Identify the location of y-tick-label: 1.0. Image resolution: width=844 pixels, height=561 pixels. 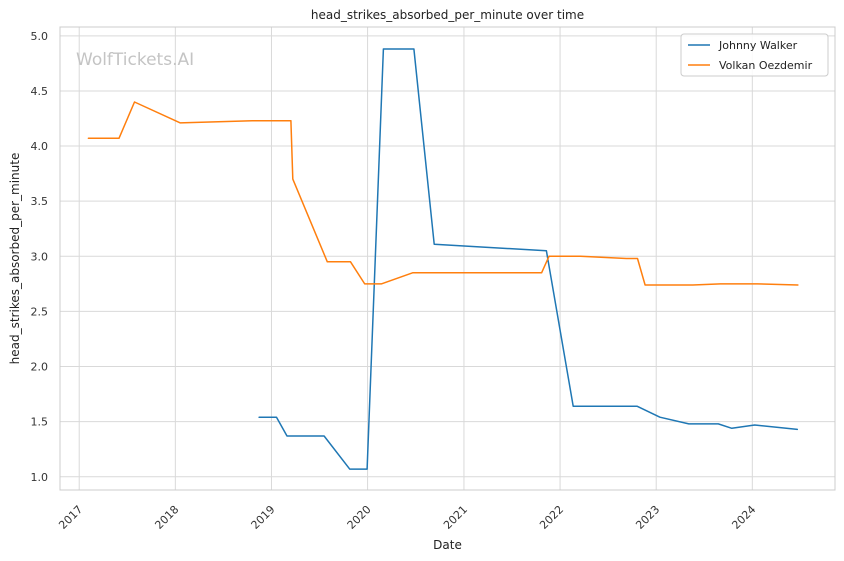
(40, 477).